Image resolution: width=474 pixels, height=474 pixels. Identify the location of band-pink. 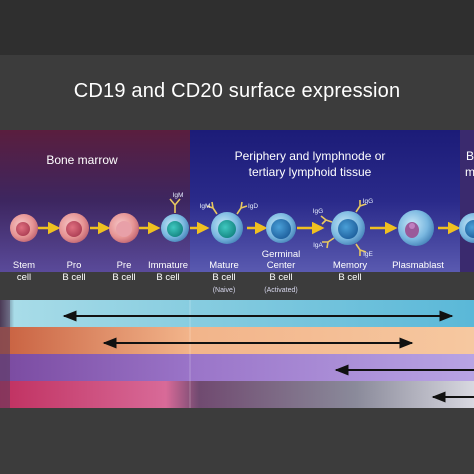
(237, 394).